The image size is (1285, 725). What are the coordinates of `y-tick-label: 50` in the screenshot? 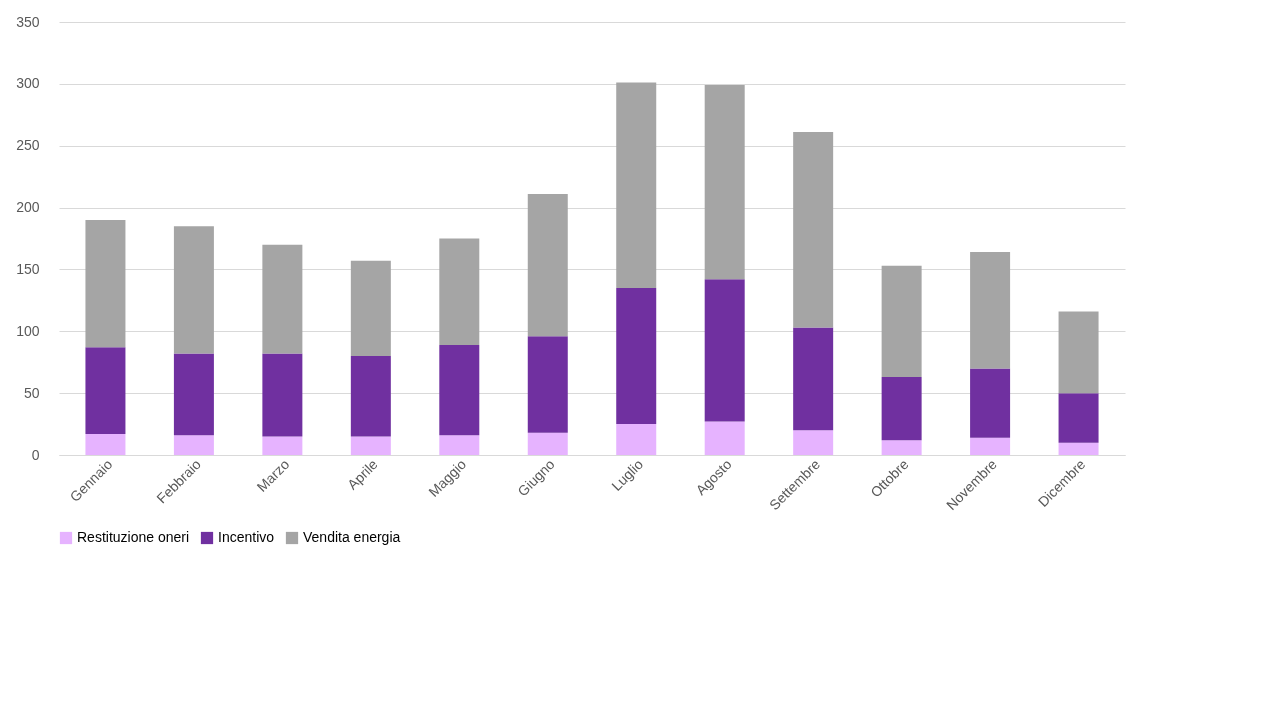 It's located at (31, 392).